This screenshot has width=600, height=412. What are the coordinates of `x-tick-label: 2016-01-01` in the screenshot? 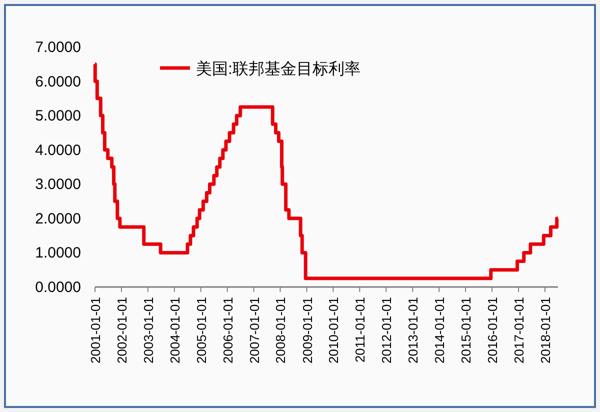 It's located at (492, 330).